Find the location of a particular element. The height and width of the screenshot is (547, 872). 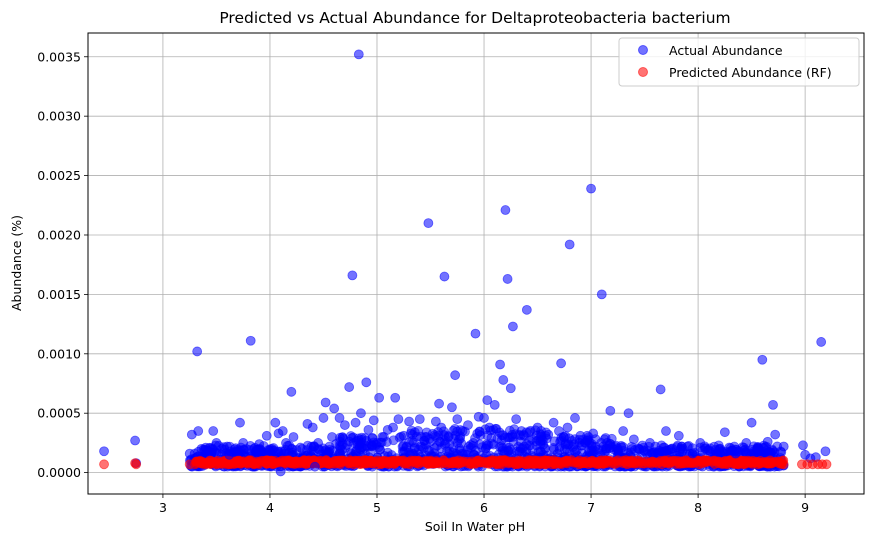

x-tick-label: 4 is located at coordinates (270, 507).